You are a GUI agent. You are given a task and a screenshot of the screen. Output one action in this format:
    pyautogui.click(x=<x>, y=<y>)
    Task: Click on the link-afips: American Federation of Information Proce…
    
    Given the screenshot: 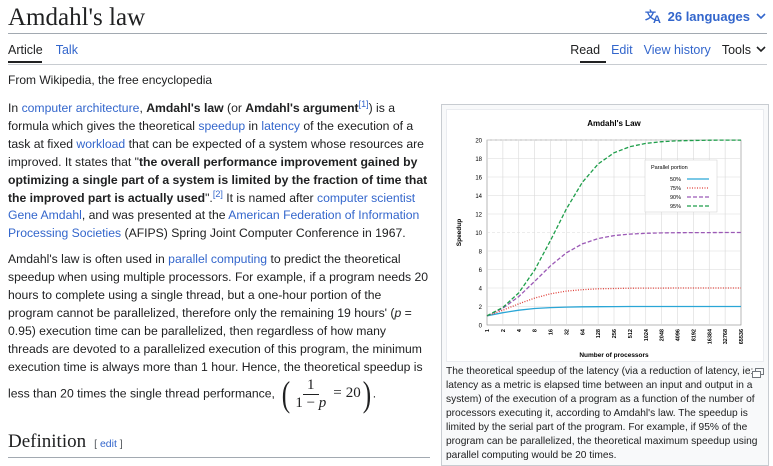 What is the action you would take?
    pyautogui.click(x=214, y=224)
    